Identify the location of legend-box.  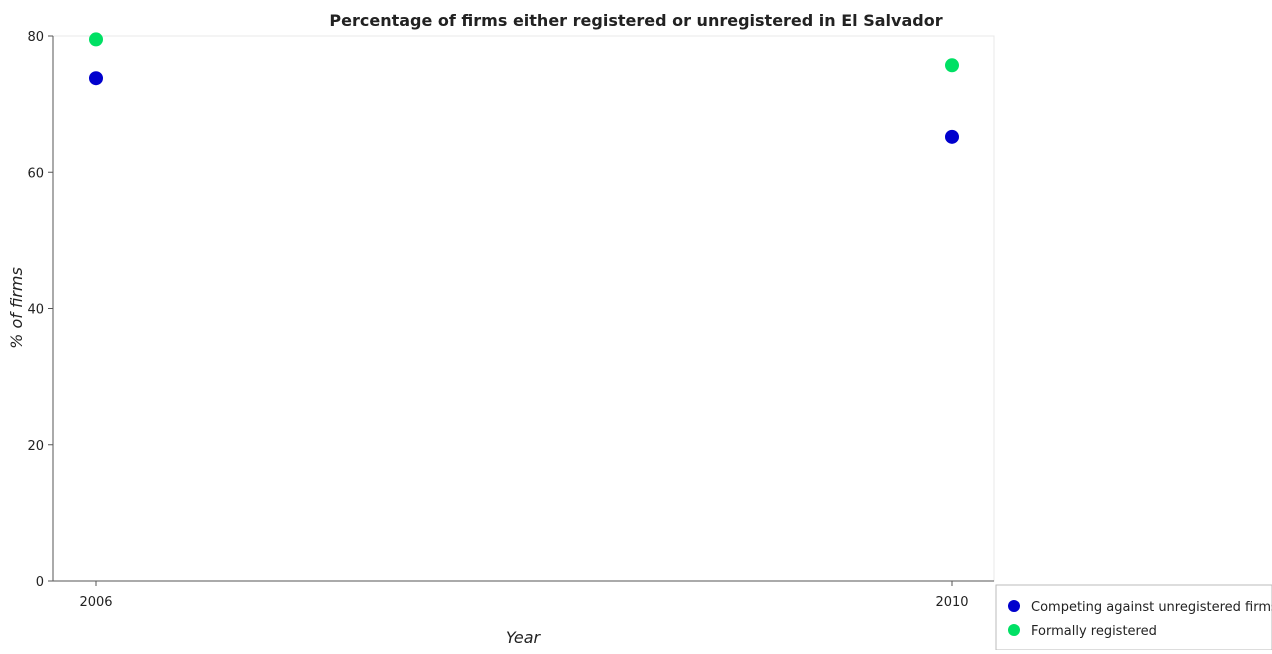
(1133, 617).